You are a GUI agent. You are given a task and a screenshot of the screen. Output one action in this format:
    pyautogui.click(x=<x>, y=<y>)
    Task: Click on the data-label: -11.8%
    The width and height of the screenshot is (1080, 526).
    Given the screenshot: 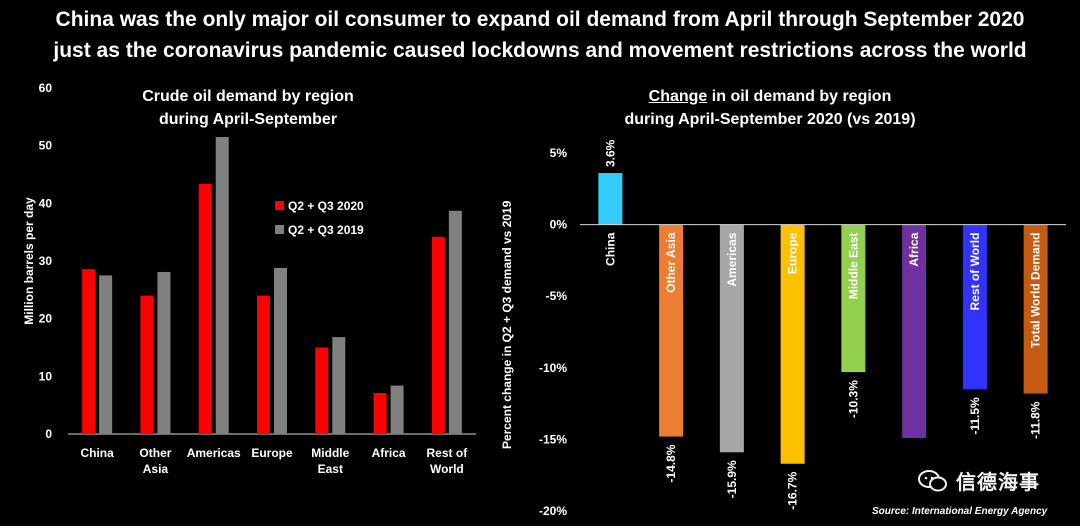 What is the action you would take?
    pyautogui.click(x=1036, y=420)
    